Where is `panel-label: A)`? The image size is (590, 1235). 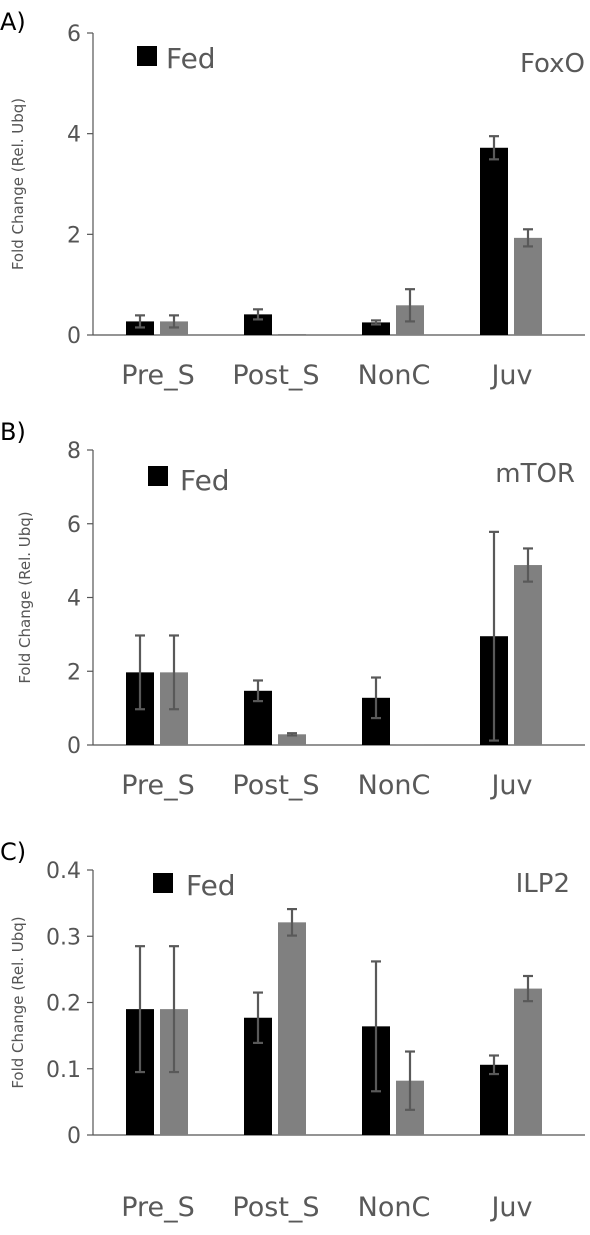
panel-label: A) is located at coordinates (13, 22).